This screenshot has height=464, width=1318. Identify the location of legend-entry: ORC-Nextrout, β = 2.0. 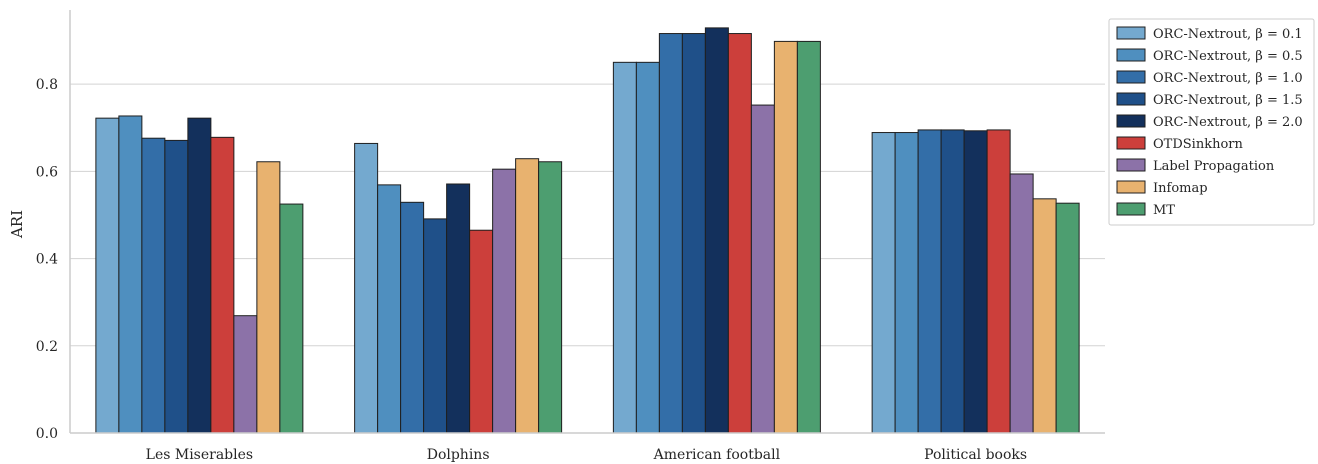
(1228, 122).